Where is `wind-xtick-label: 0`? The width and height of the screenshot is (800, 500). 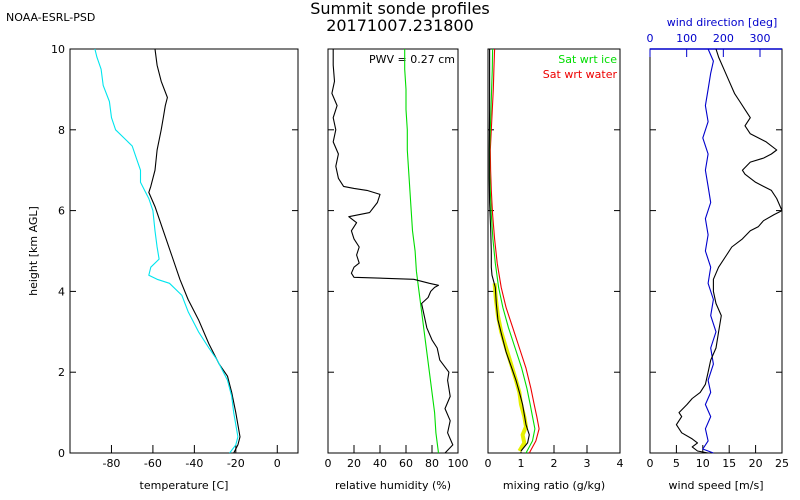 wind-xtick-label: 0 is located at coordinates (650, 463).